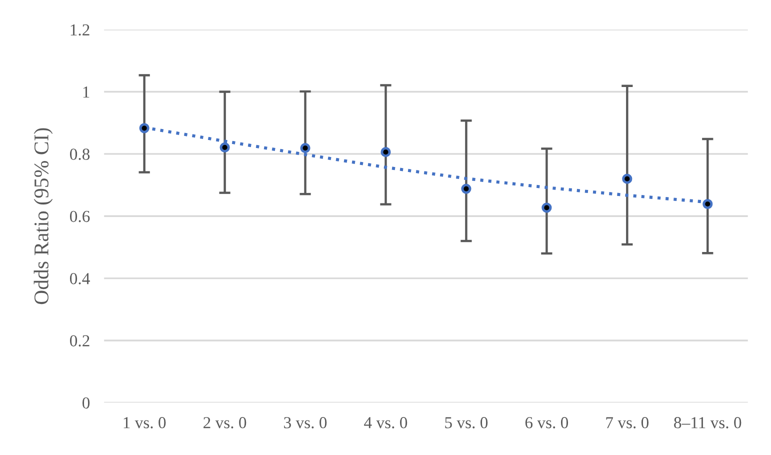 This screenshot has height=455, width=771. What do you see at coordinates (80, 154) in the screenshot?
I see `y-tick-label: 0.8` at bounding box center [80, 154].